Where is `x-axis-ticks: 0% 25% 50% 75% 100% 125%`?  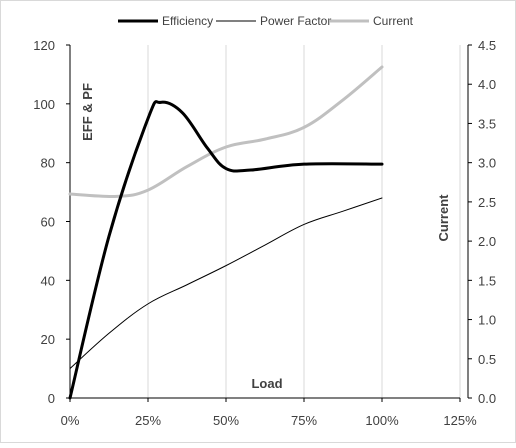
x-axis-ticks: 0% 25% 50% 75% 100% 125% is located at coordinates (269, 413).